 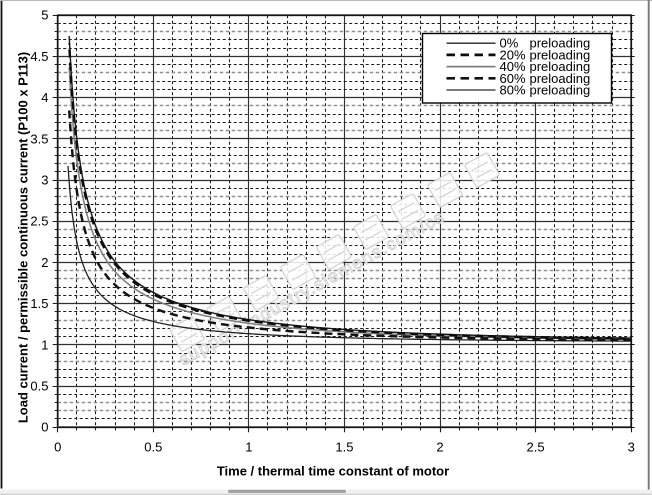 I want to click on svg-text: 3.5, so click(x=39, y=138).